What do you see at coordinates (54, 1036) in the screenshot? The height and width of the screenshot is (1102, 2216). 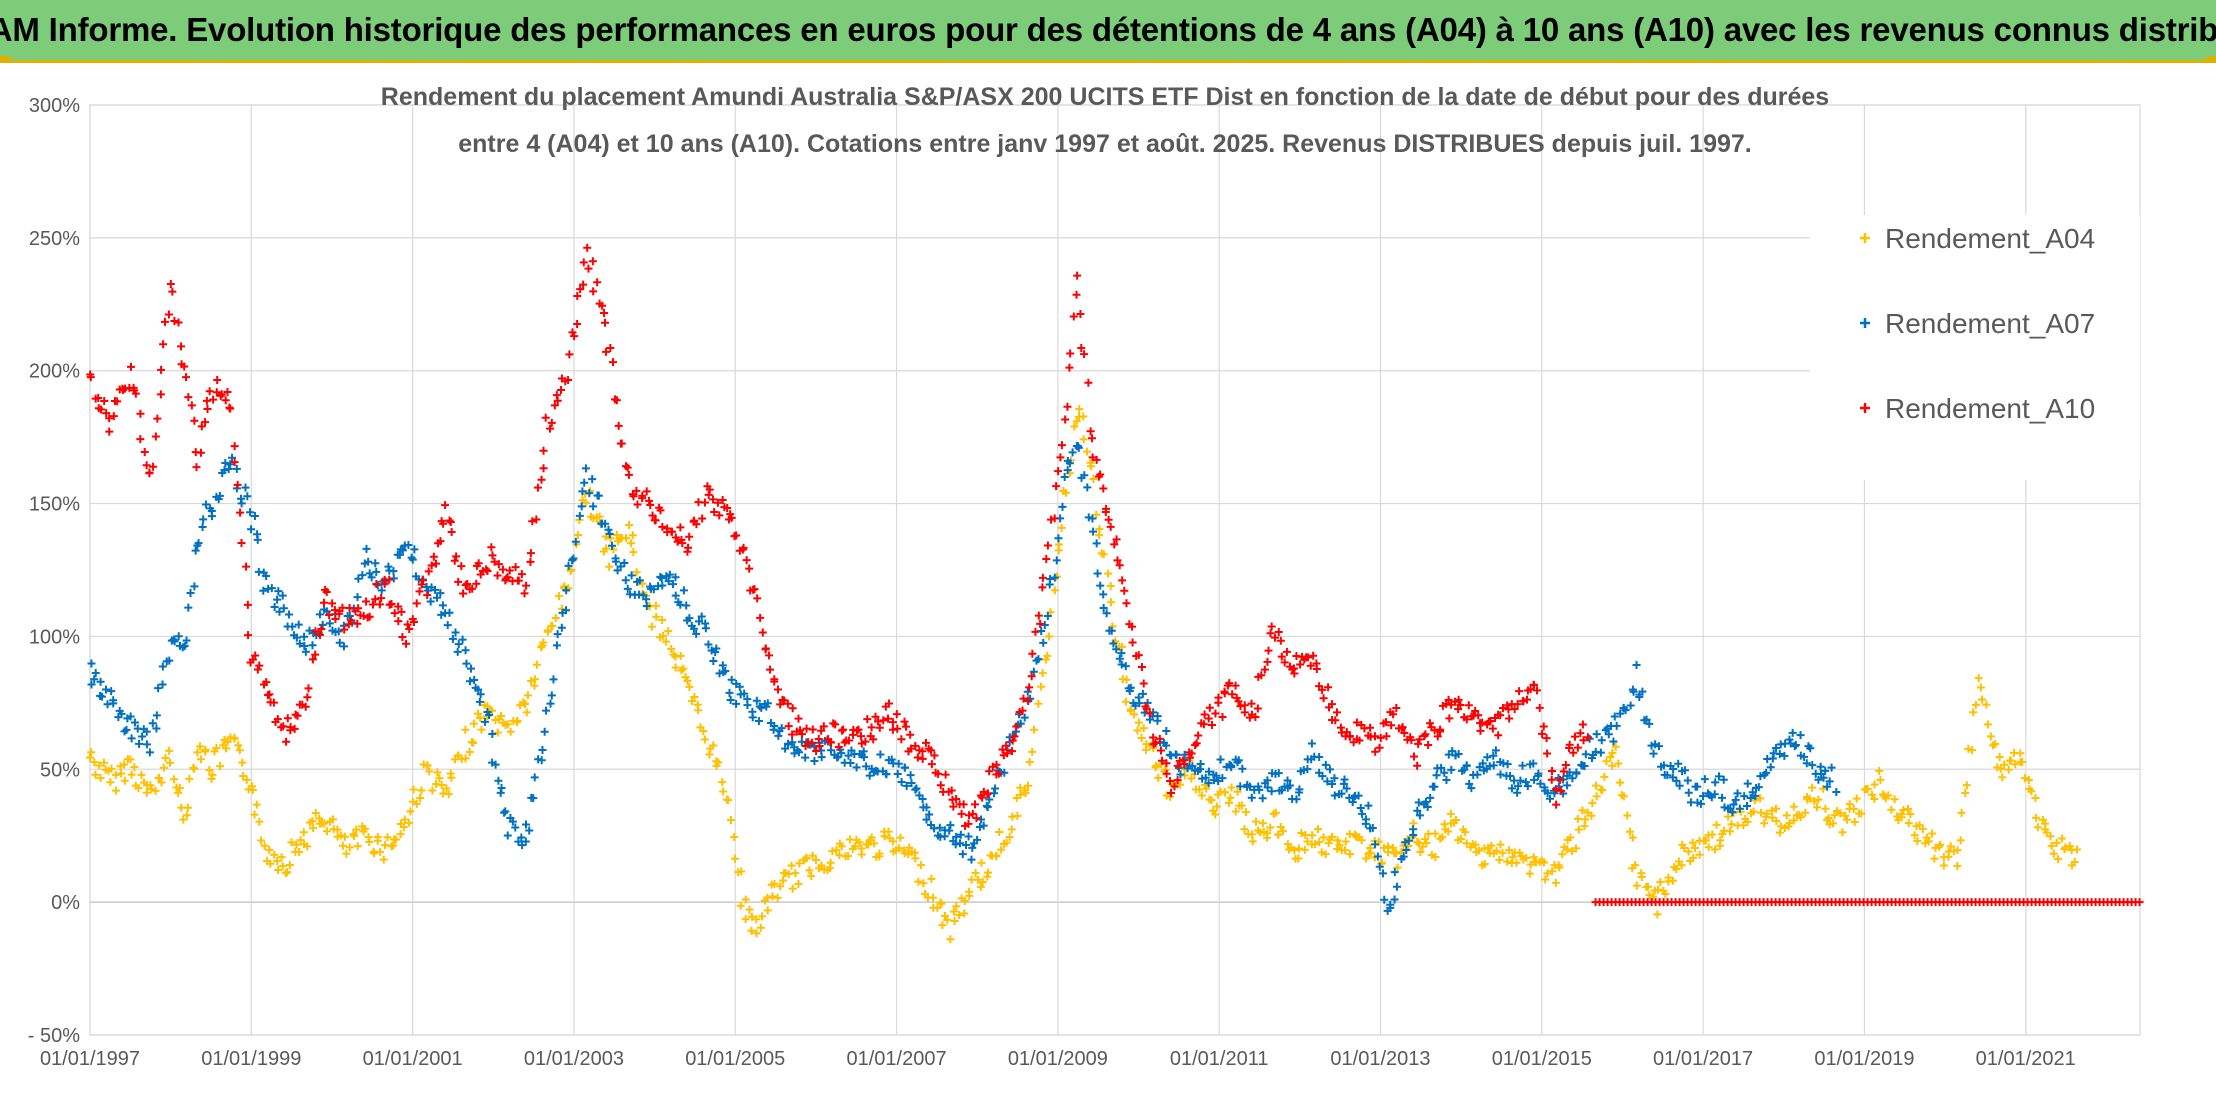 I see `y-tick-label: - 50%` at bounding box center [54, 1036].